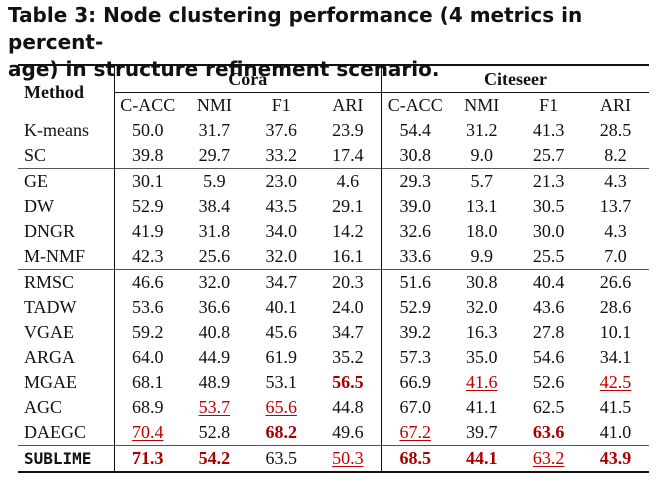 This screenshot has height=491, width=668. I want to click on group-header-row: Method Cora Citeseer, so click(333, 91).